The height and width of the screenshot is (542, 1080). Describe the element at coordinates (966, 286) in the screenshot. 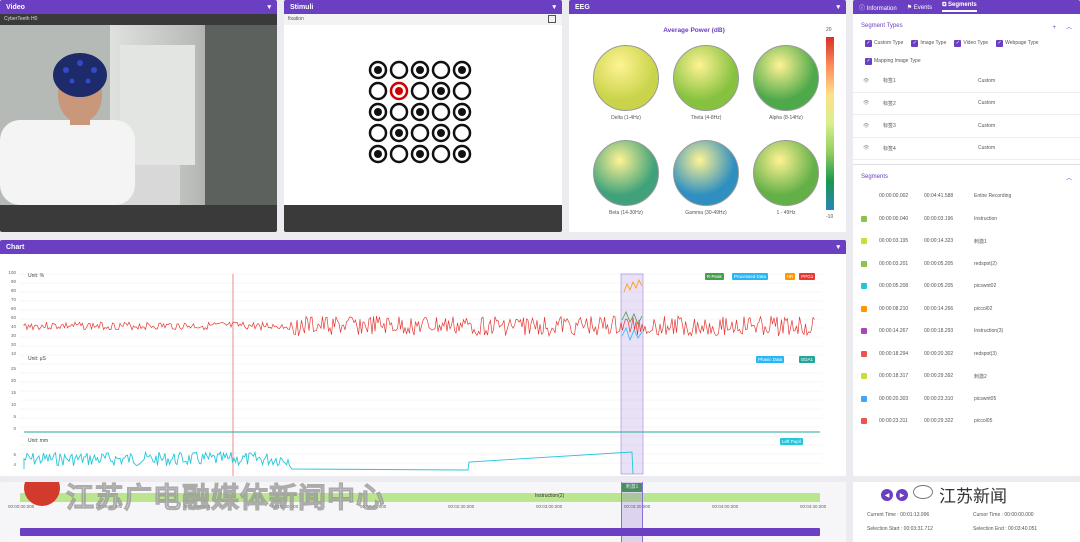

I see `segment-row: 00:00:05.208 00:00:05.205 picswnt02` at that location.